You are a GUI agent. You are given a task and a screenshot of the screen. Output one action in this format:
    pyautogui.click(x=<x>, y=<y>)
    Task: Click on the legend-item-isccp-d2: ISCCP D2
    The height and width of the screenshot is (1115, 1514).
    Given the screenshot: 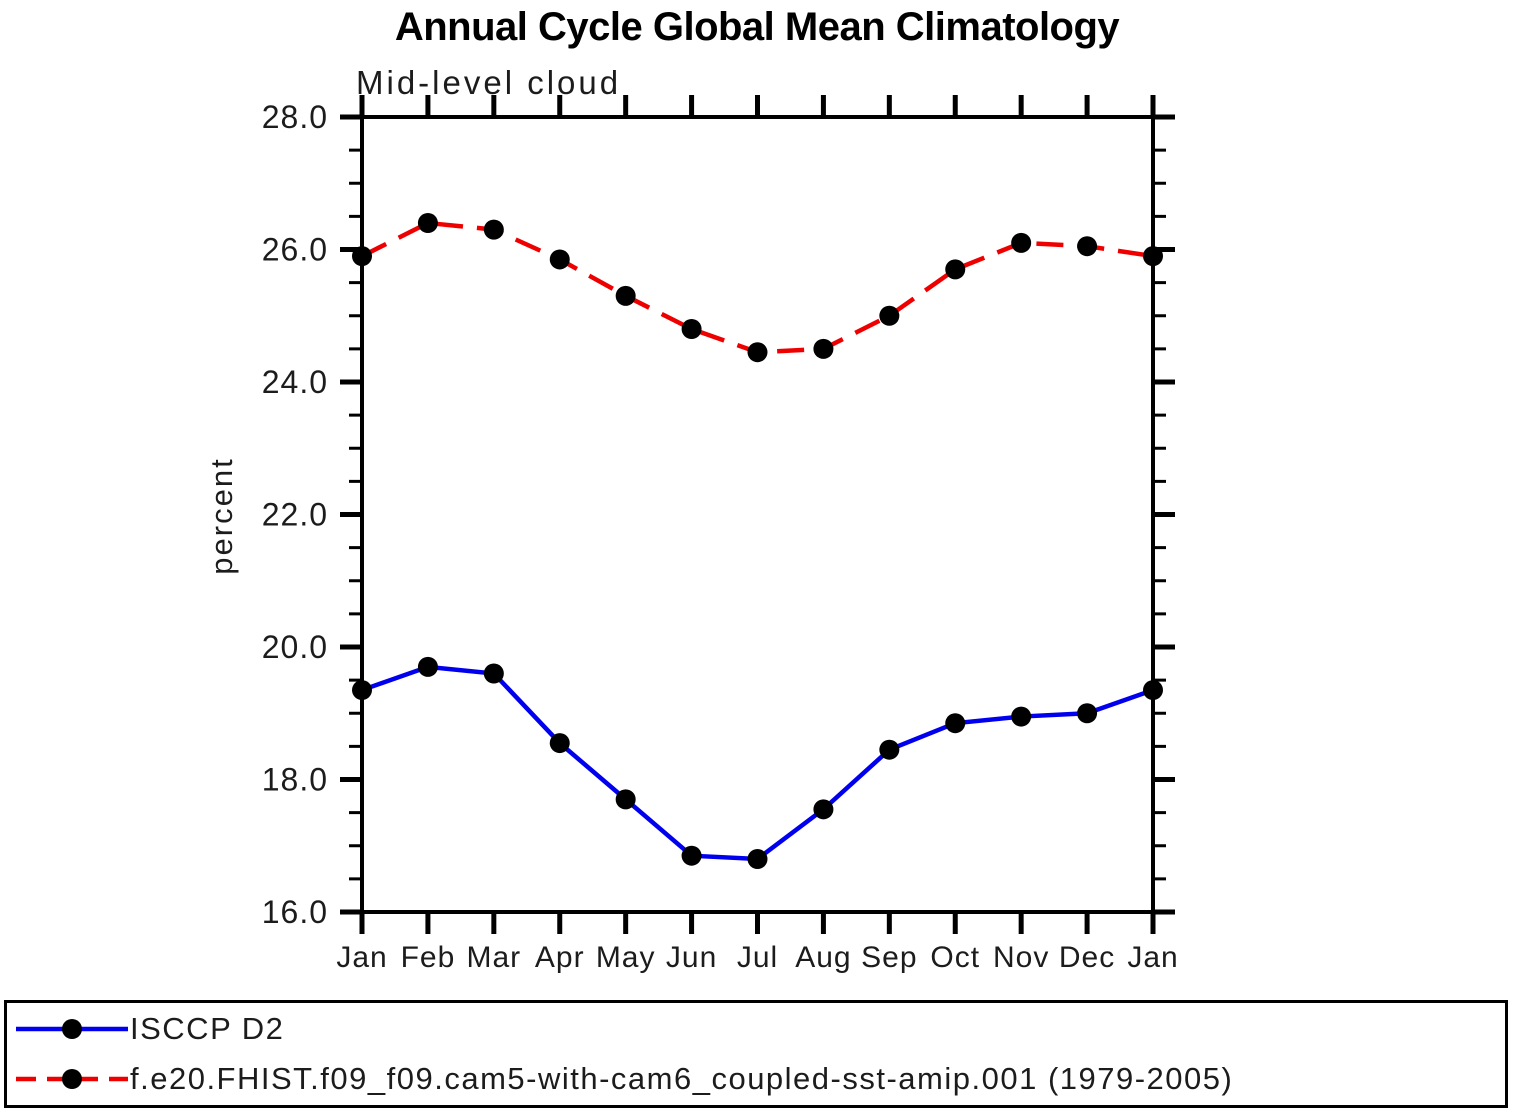 What is the action you would take?
    pyautogui.click(x=759, y=1029)
    